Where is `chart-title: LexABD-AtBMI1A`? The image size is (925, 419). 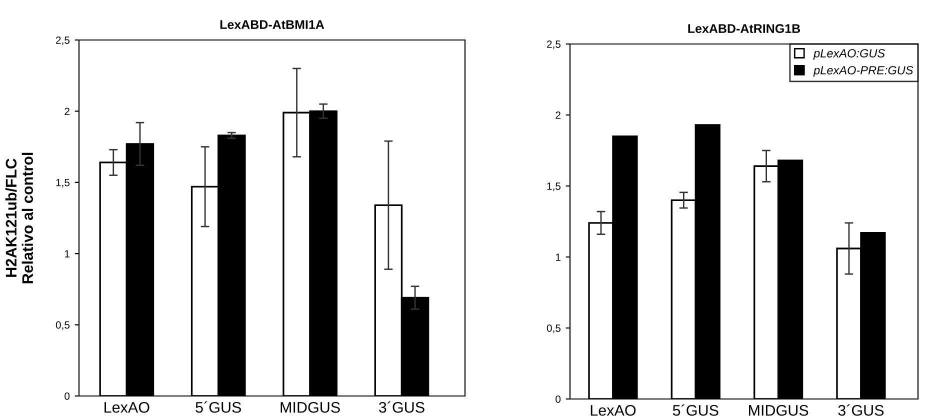
chart-title: LexABD-AtBMI1A is located at coordinates (272, 25).